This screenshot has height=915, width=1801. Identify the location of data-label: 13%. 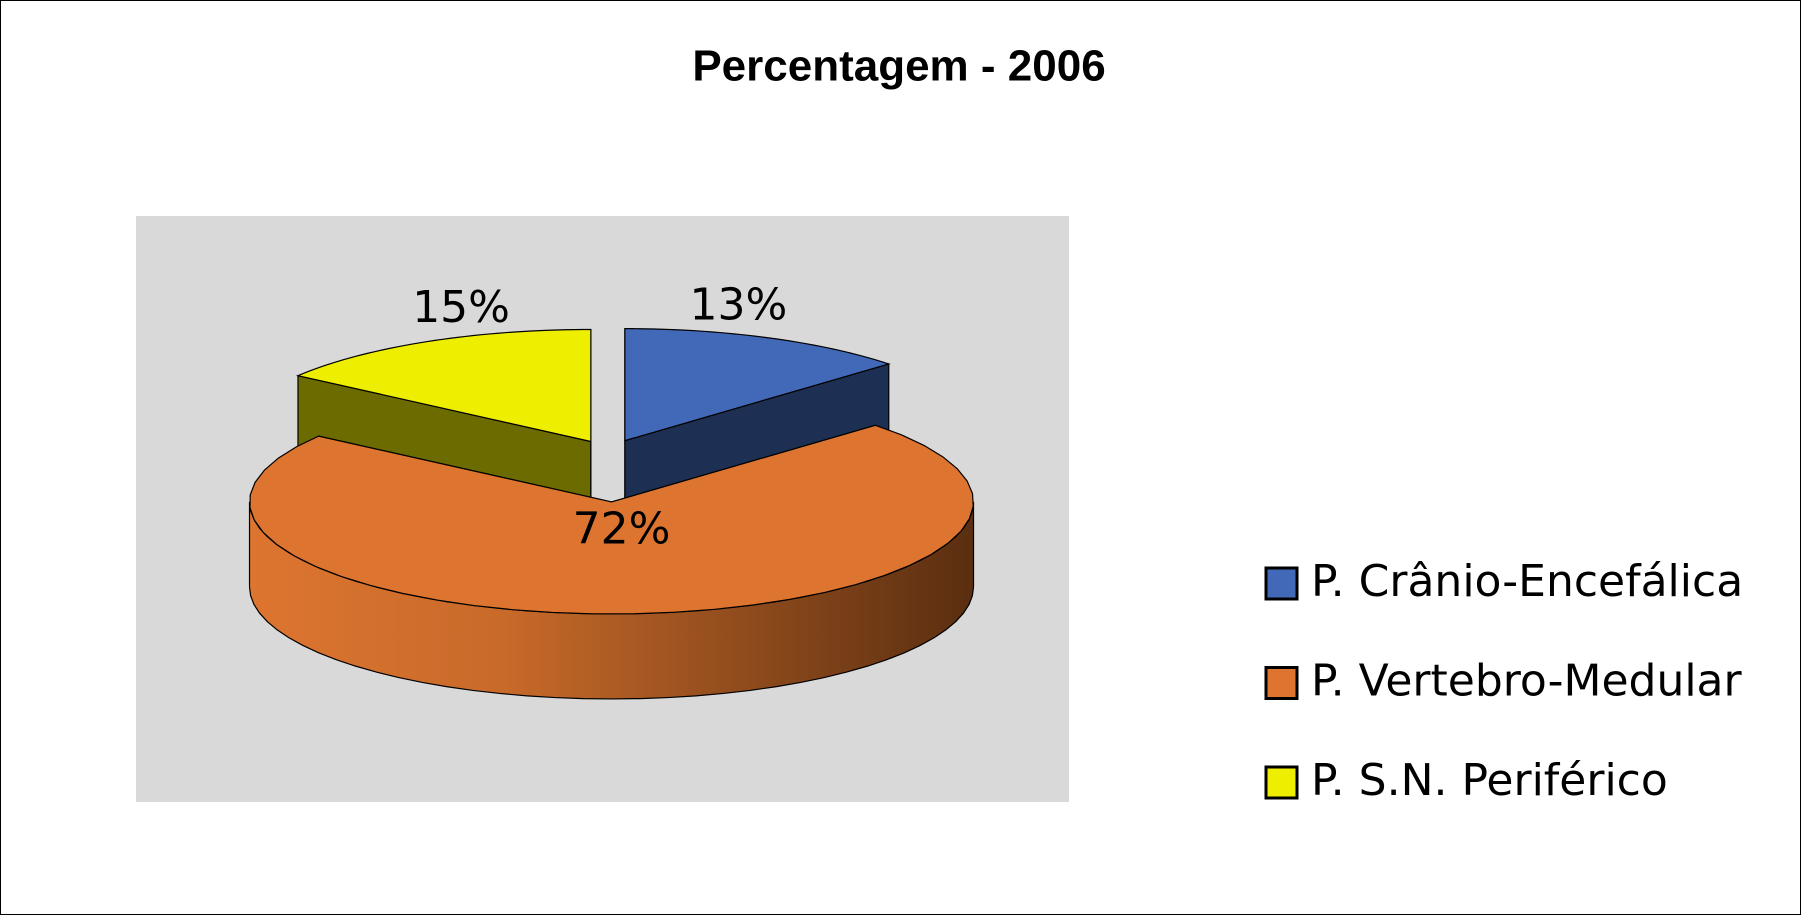
(738, 304).